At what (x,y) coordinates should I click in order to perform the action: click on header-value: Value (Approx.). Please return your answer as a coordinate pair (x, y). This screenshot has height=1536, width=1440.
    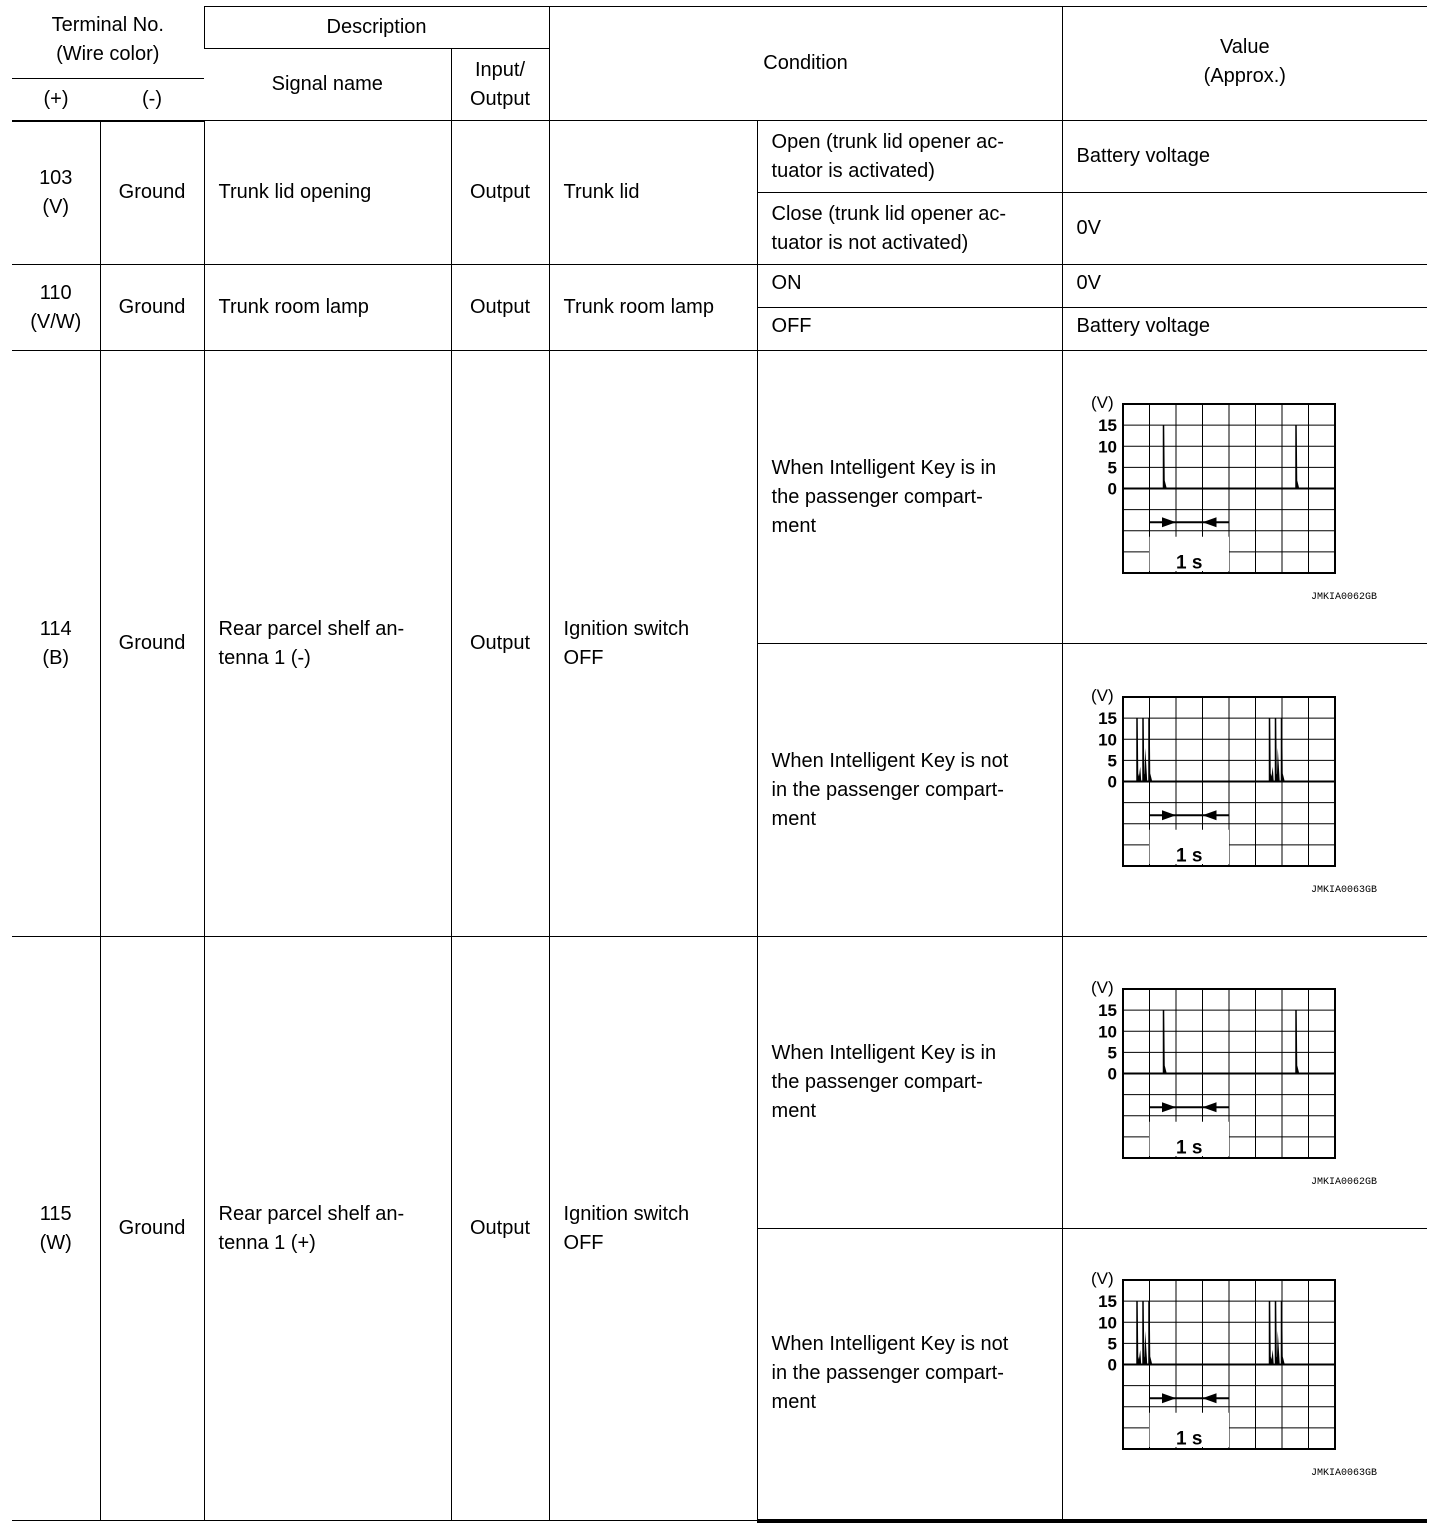
    Looking at the image, I should click on (1244, 63).